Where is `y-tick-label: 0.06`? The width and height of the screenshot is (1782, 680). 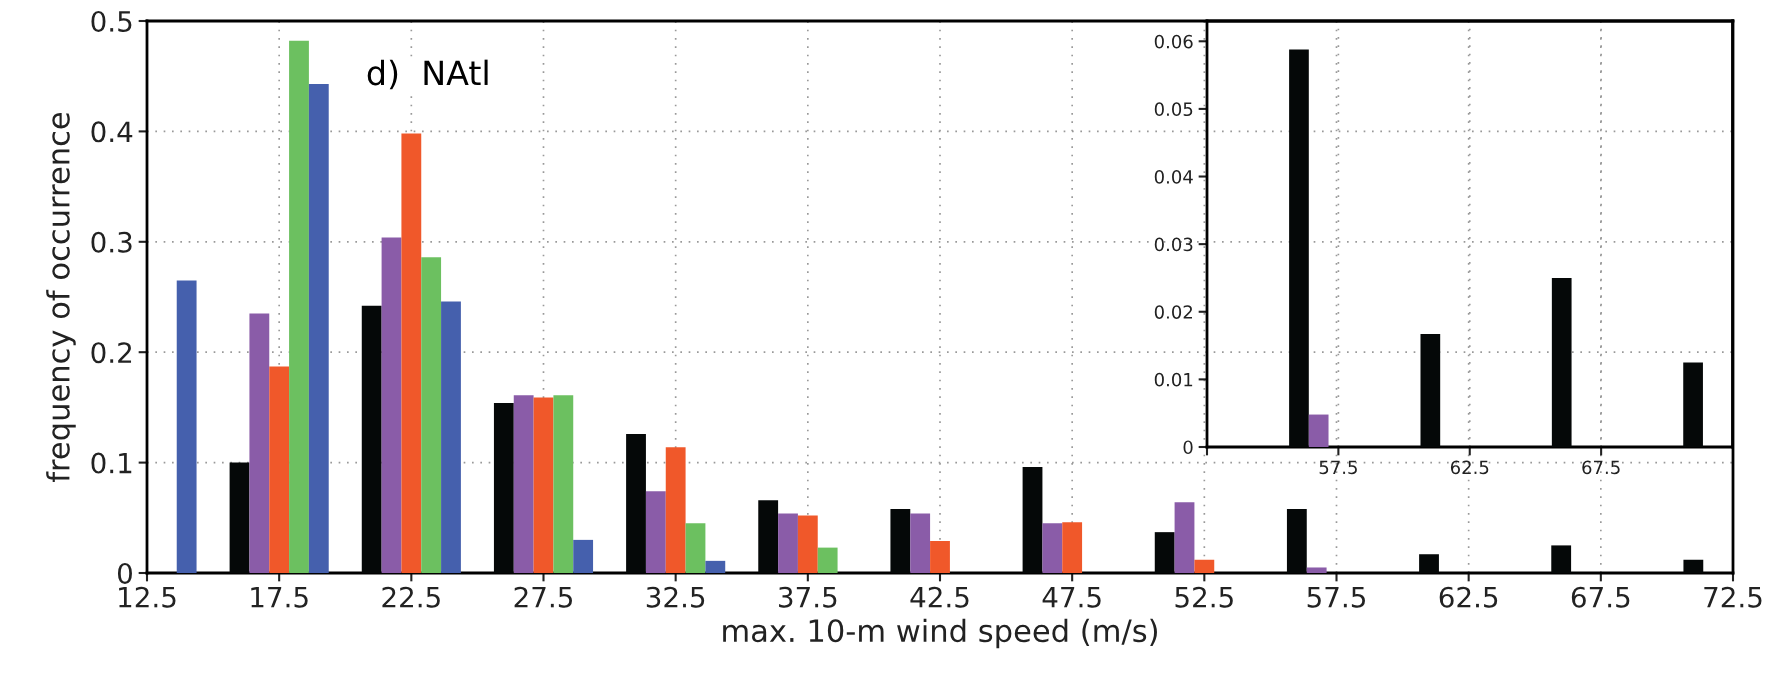
y-tick-label: 0.06 is located at coordinates (1173, 41).